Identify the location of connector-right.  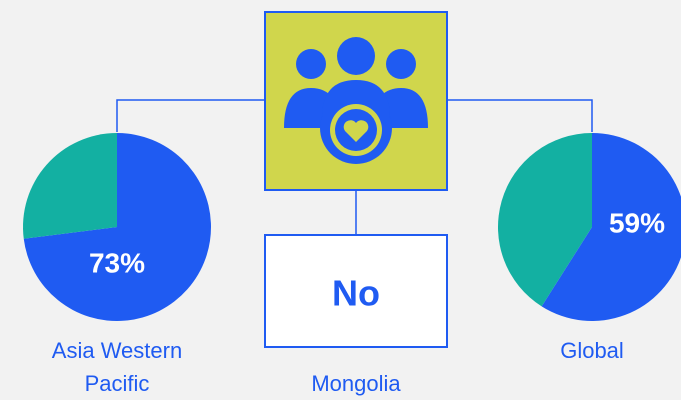
(520, 115).